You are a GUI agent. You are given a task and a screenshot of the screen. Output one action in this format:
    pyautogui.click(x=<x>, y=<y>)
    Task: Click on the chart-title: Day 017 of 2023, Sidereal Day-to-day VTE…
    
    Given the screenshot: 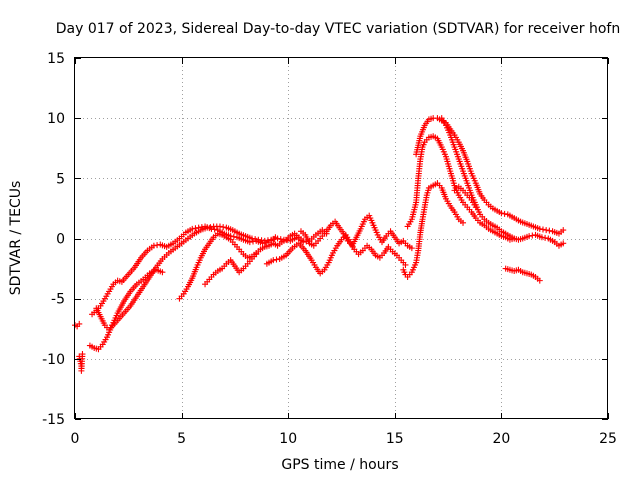 What is the action you would take?
    pyautogui.click(x=338, y=29)
    